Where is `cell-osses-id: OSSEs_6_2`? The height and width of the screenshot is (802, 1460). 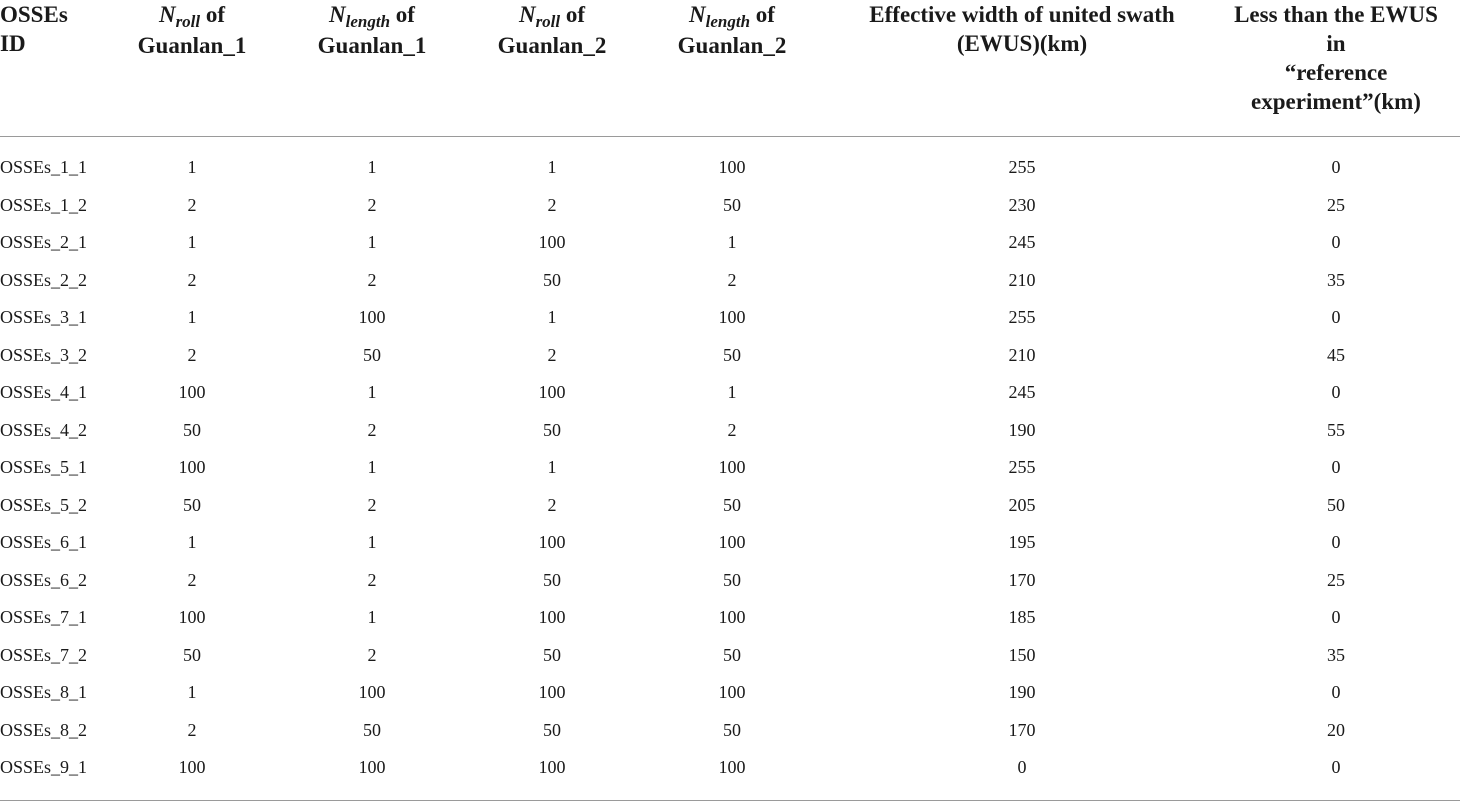
cell-osses-id: OSSEs_6_2 is located at coordinates (44, 579).